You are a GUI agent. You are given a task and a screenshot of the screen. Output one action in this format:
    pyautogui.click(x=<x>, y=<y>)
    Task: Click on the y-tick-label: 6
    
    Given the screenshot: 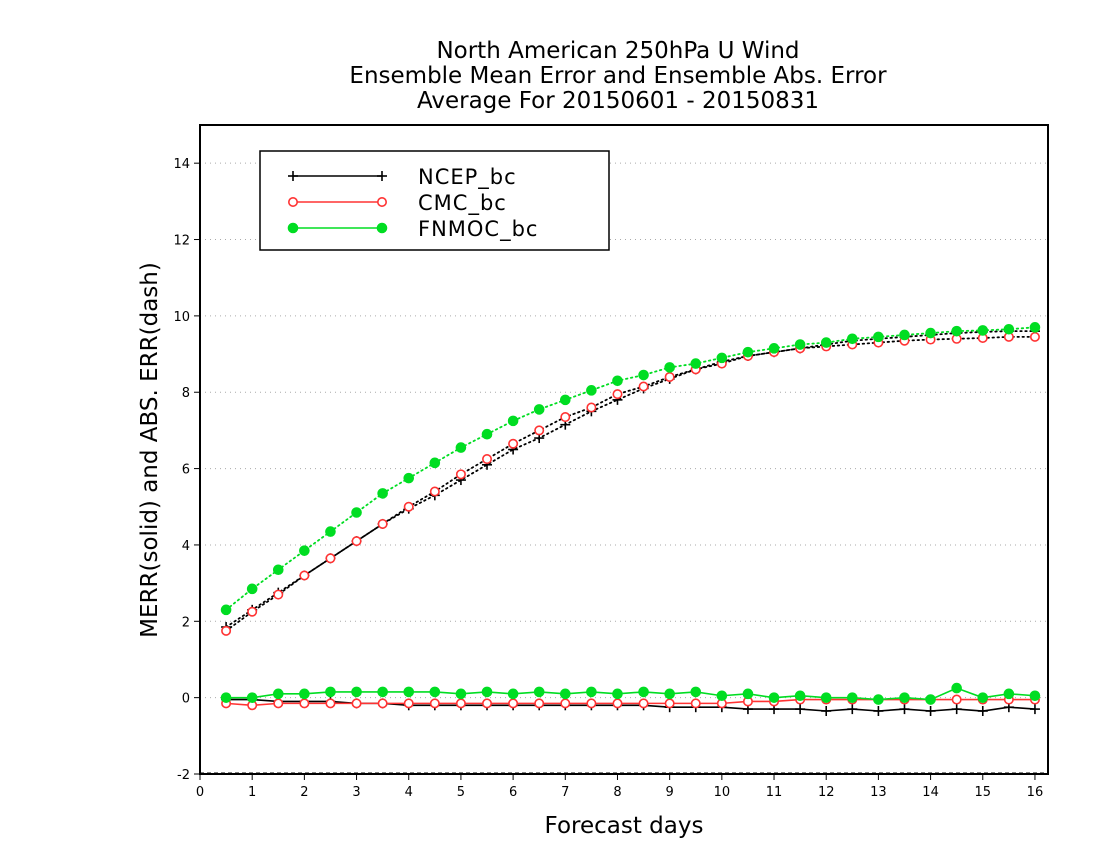 What is the action you would take?
    pyautogui.click(x=186, y=470)
    